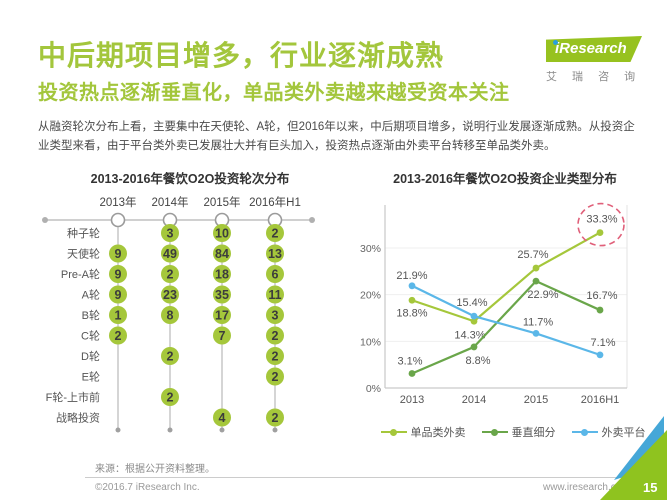 This screenshot has width=667, height=500. What do you see at coordinates (373, 389) in the screenshot?
I see `svg-text: 0%` at bounding box center [373, 389].